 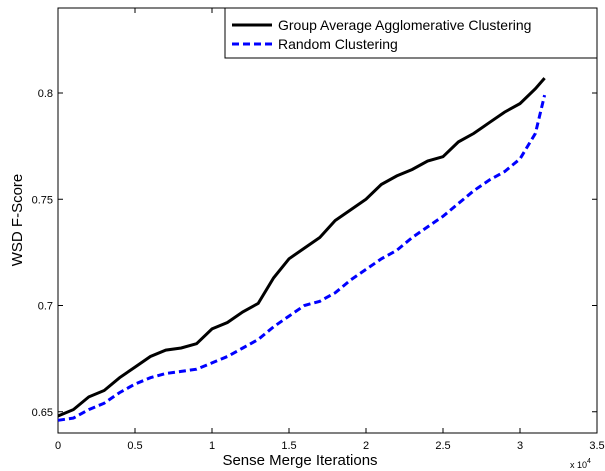 I want to click on x-multiplier-base: x 10, so click(x=578, y=465).